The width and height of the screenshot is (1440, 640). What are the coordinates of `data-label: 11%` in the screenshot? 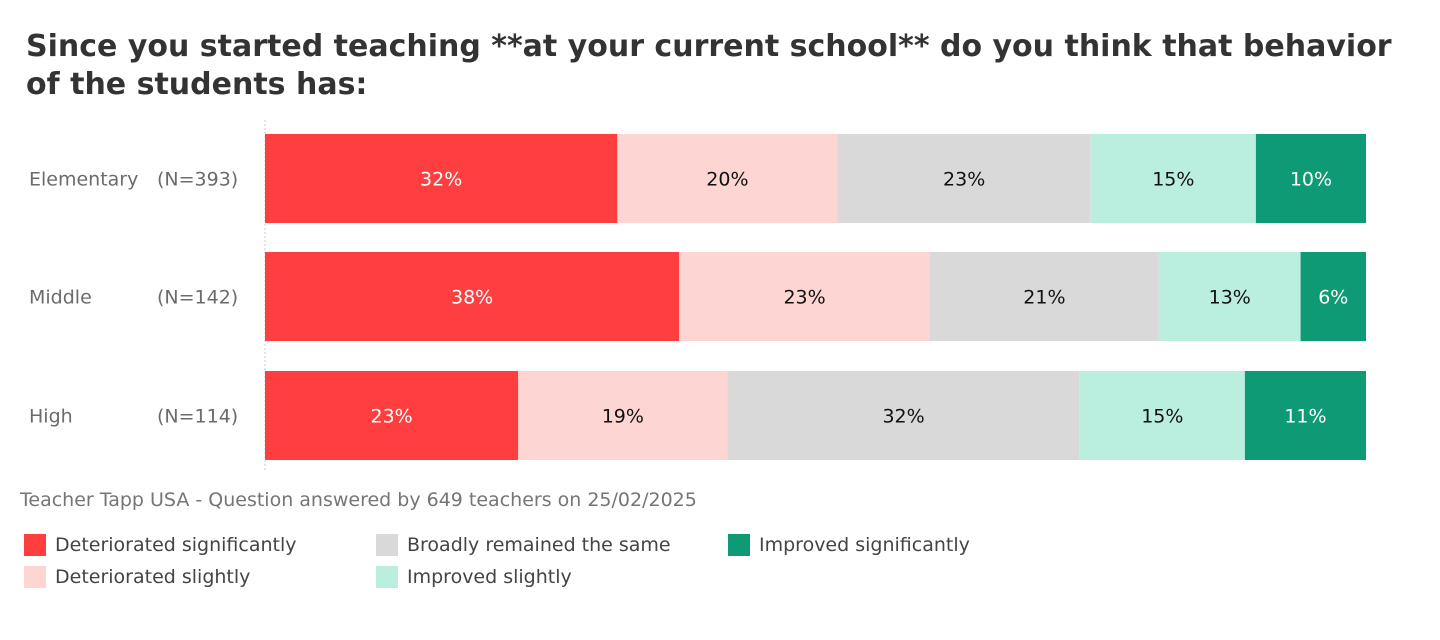 It's located at (1305, 417).